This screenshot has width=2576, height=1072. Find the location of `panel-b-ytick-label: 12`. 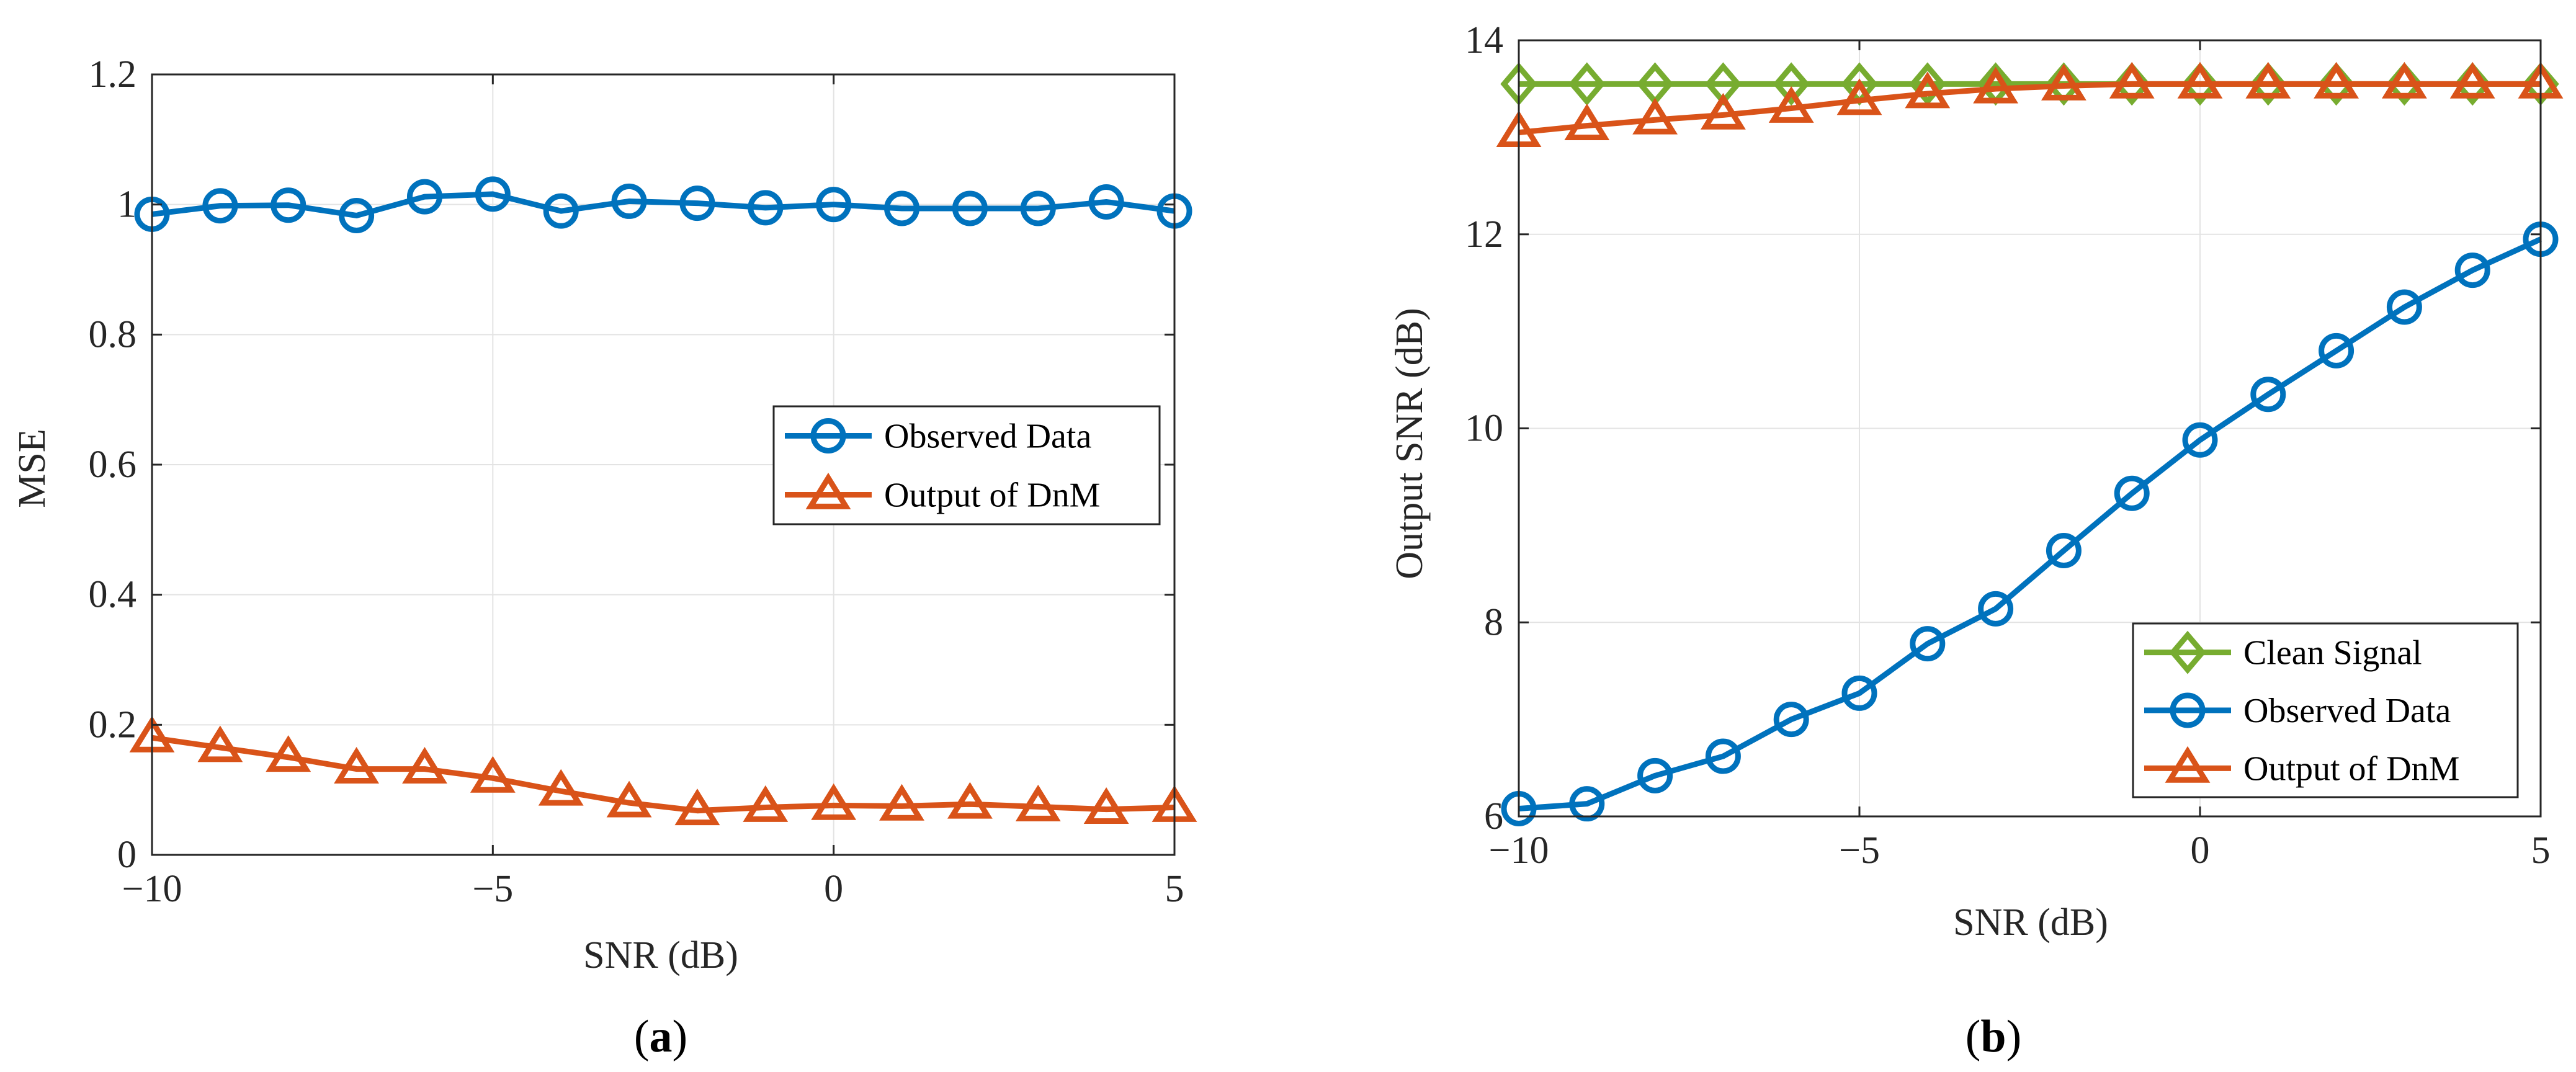

panel-b-ytick-label: 12 is located at coordinates (1484, 234).